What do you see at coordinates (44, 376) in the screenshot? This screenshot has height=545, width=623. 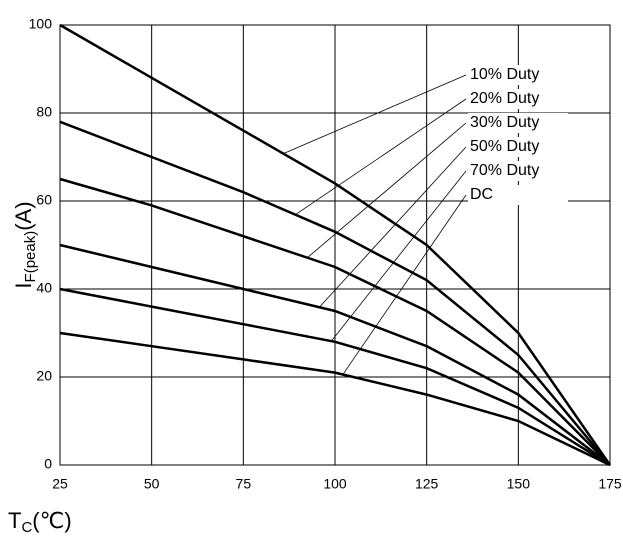 I see `y-tick-label: 20` at bounding box center [44, 376].